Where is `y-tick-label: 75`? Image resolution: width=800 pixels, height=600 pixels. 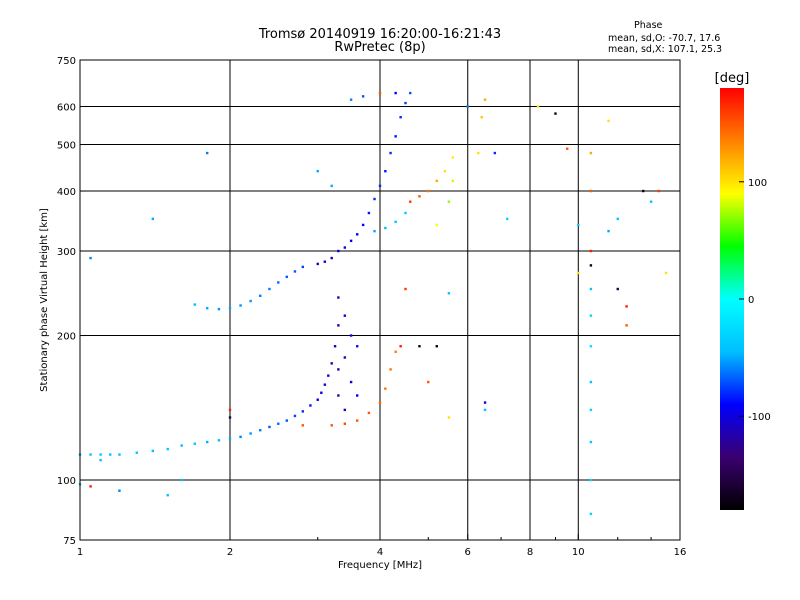
y-tick-label: 75 is located at coordinates (69, 541).